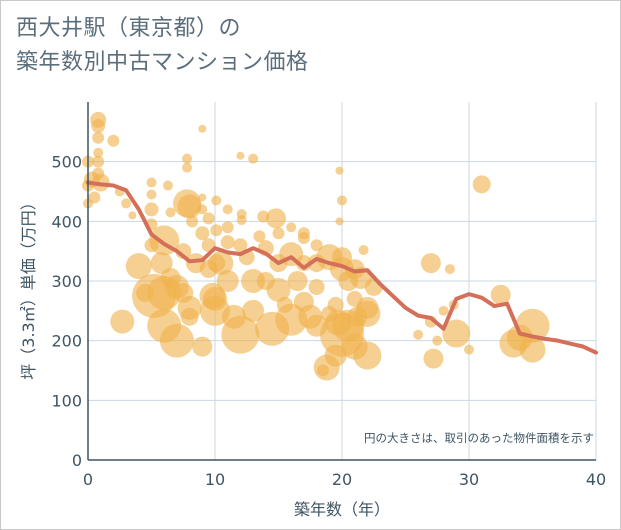  I want to click on y-tick-label: 500, so click(66, 162).